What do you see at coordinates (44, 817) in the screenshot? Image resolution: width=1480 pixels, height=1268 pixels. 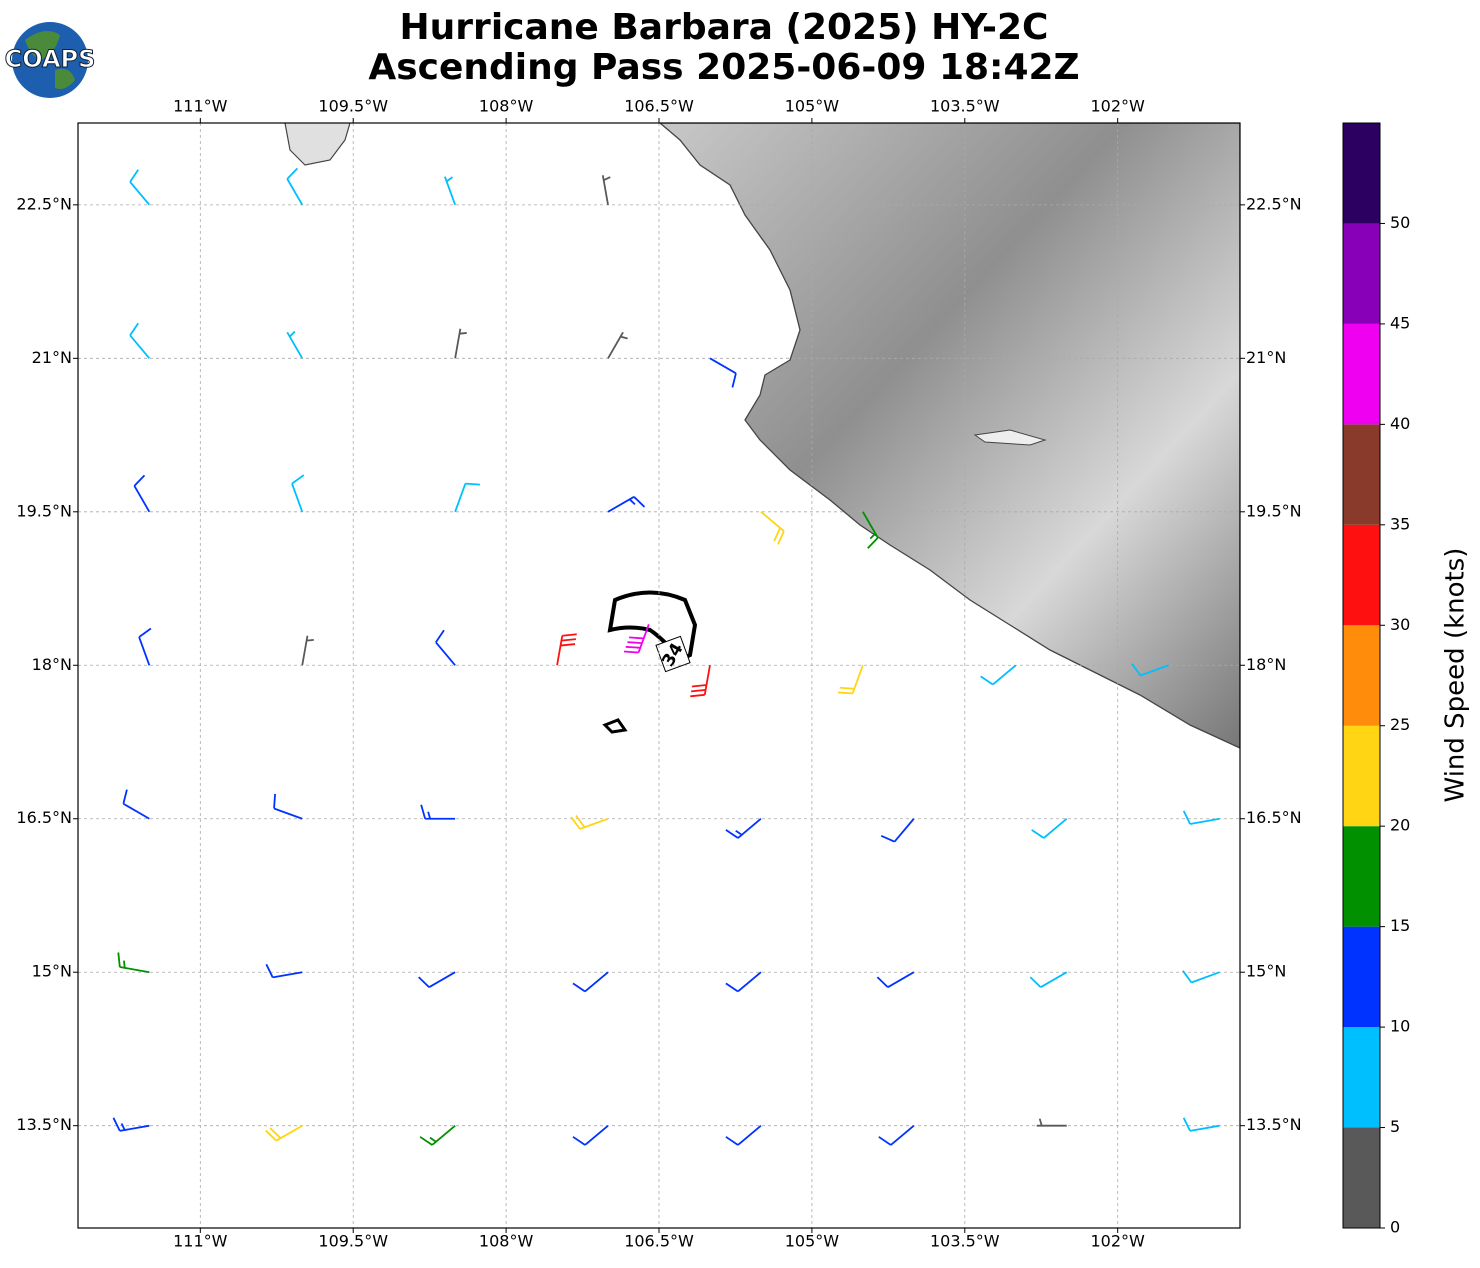 I see `y-tick-label: 16.5°N` at bounding box center [44, 817].